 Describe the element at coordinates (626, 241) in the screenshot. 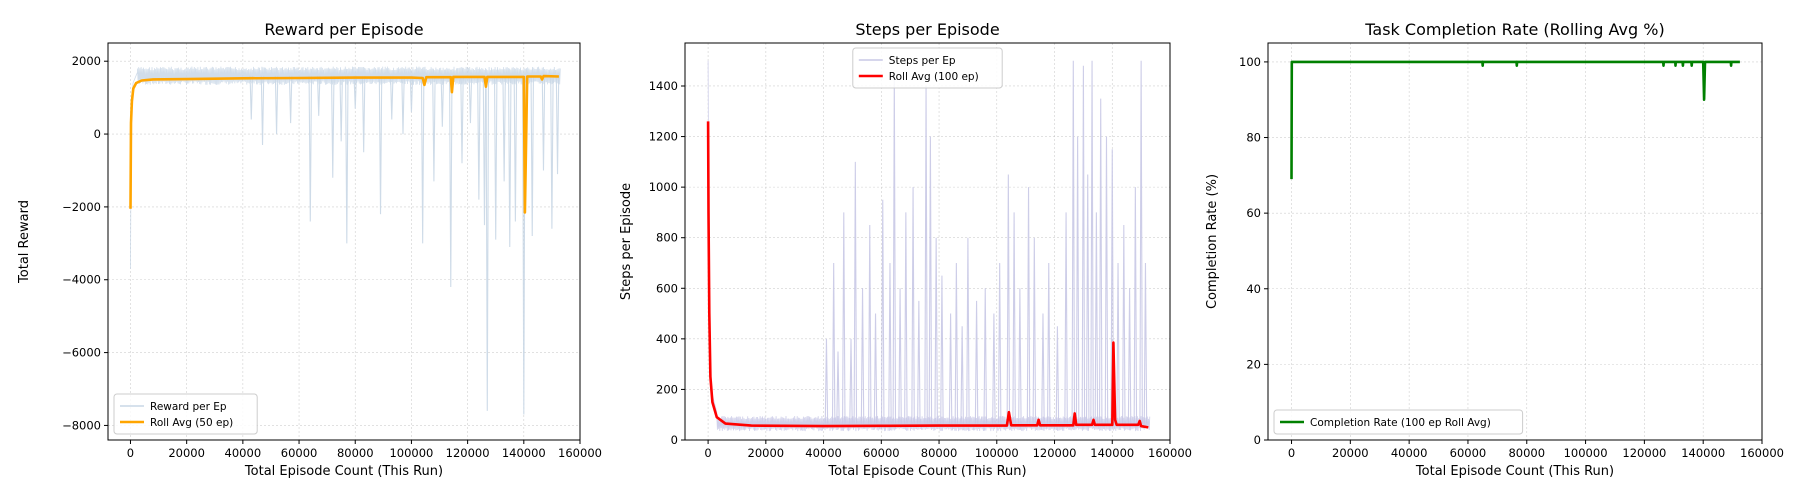

I see `y-axis-label: Steps per Episode` at that location.